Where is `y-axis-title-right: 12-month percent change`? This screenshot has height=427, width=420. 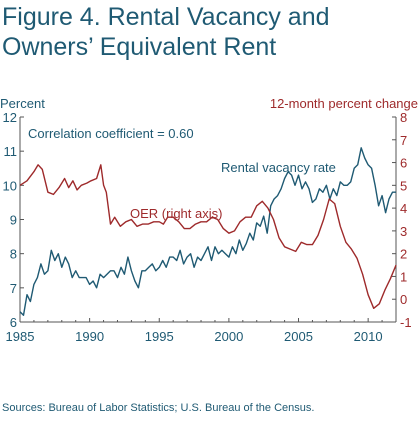 y-axis-title-right: 12-month percent change is located at coordinates (344, 103).